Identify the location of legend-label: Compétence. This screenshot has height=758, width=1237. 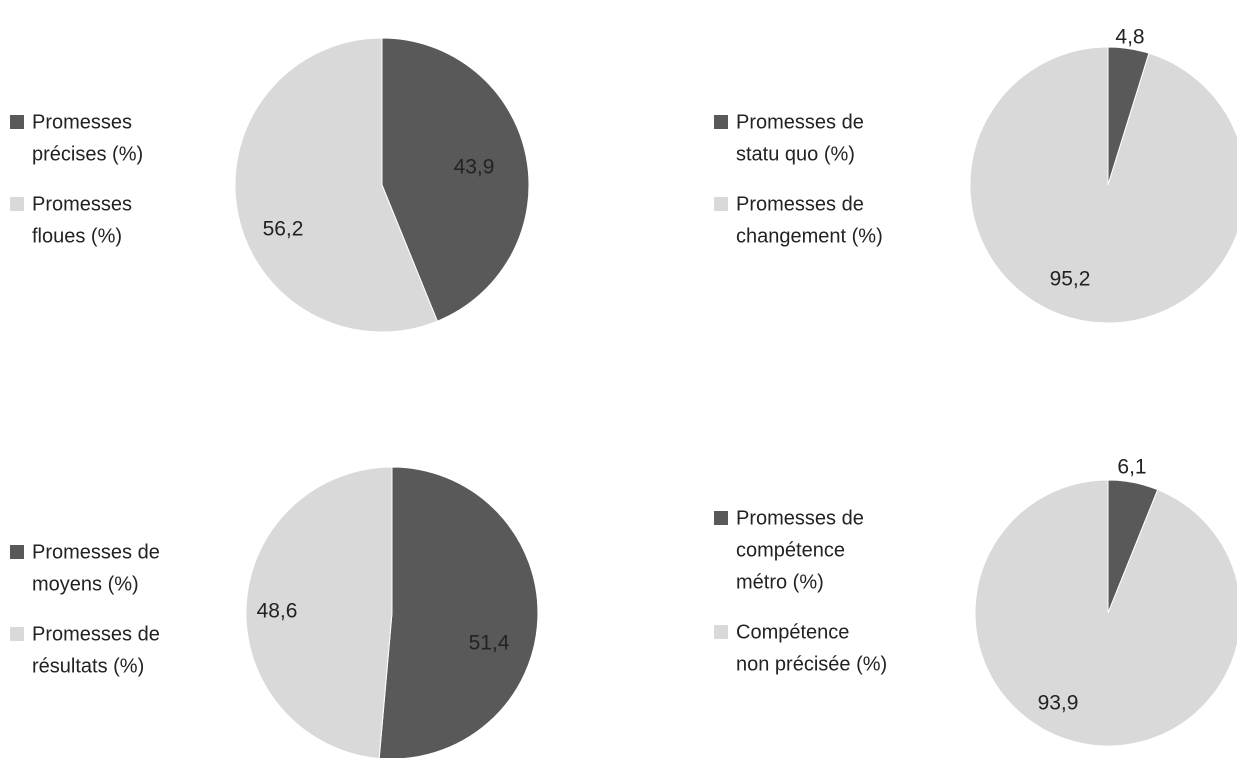
(792, 632).